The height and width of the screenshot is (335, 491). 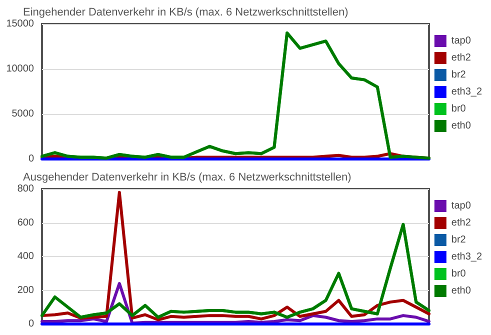 I want to click on y-tick-label: 400, so click(x=25, y=256).